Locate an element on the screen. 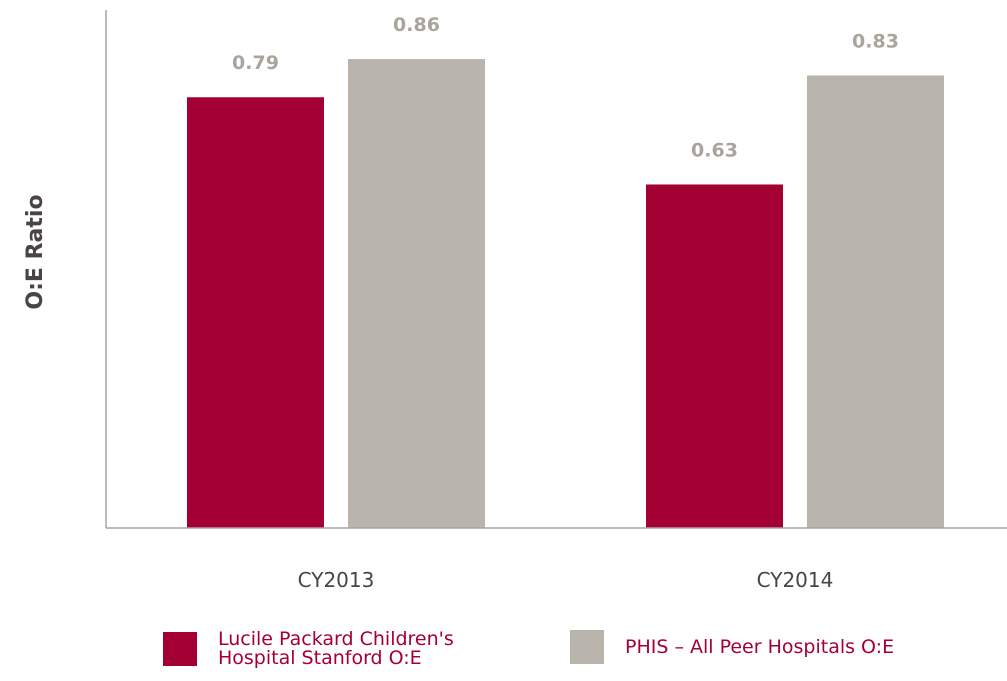 This screenshot has height=681, width=1007. data-labels-layer: 0.79 0.86 0.63 0.83 is located at coordinates (565, 87).